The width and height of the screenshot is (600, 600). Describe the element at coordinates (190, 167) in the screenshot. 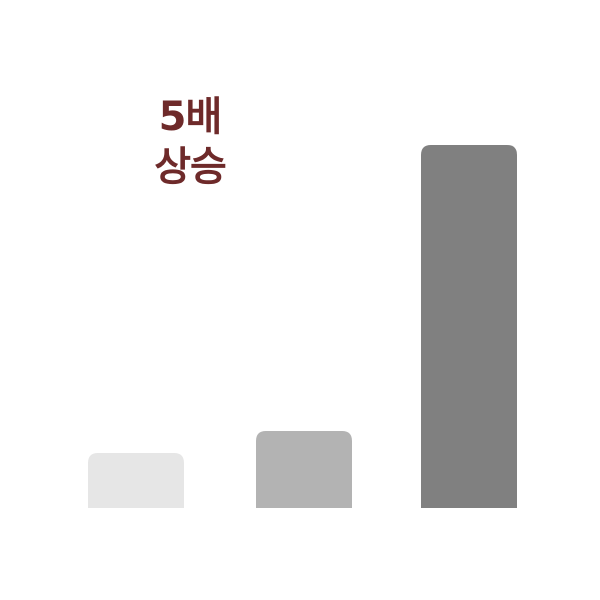

I see `annotation-line-2: 상승` at that location.